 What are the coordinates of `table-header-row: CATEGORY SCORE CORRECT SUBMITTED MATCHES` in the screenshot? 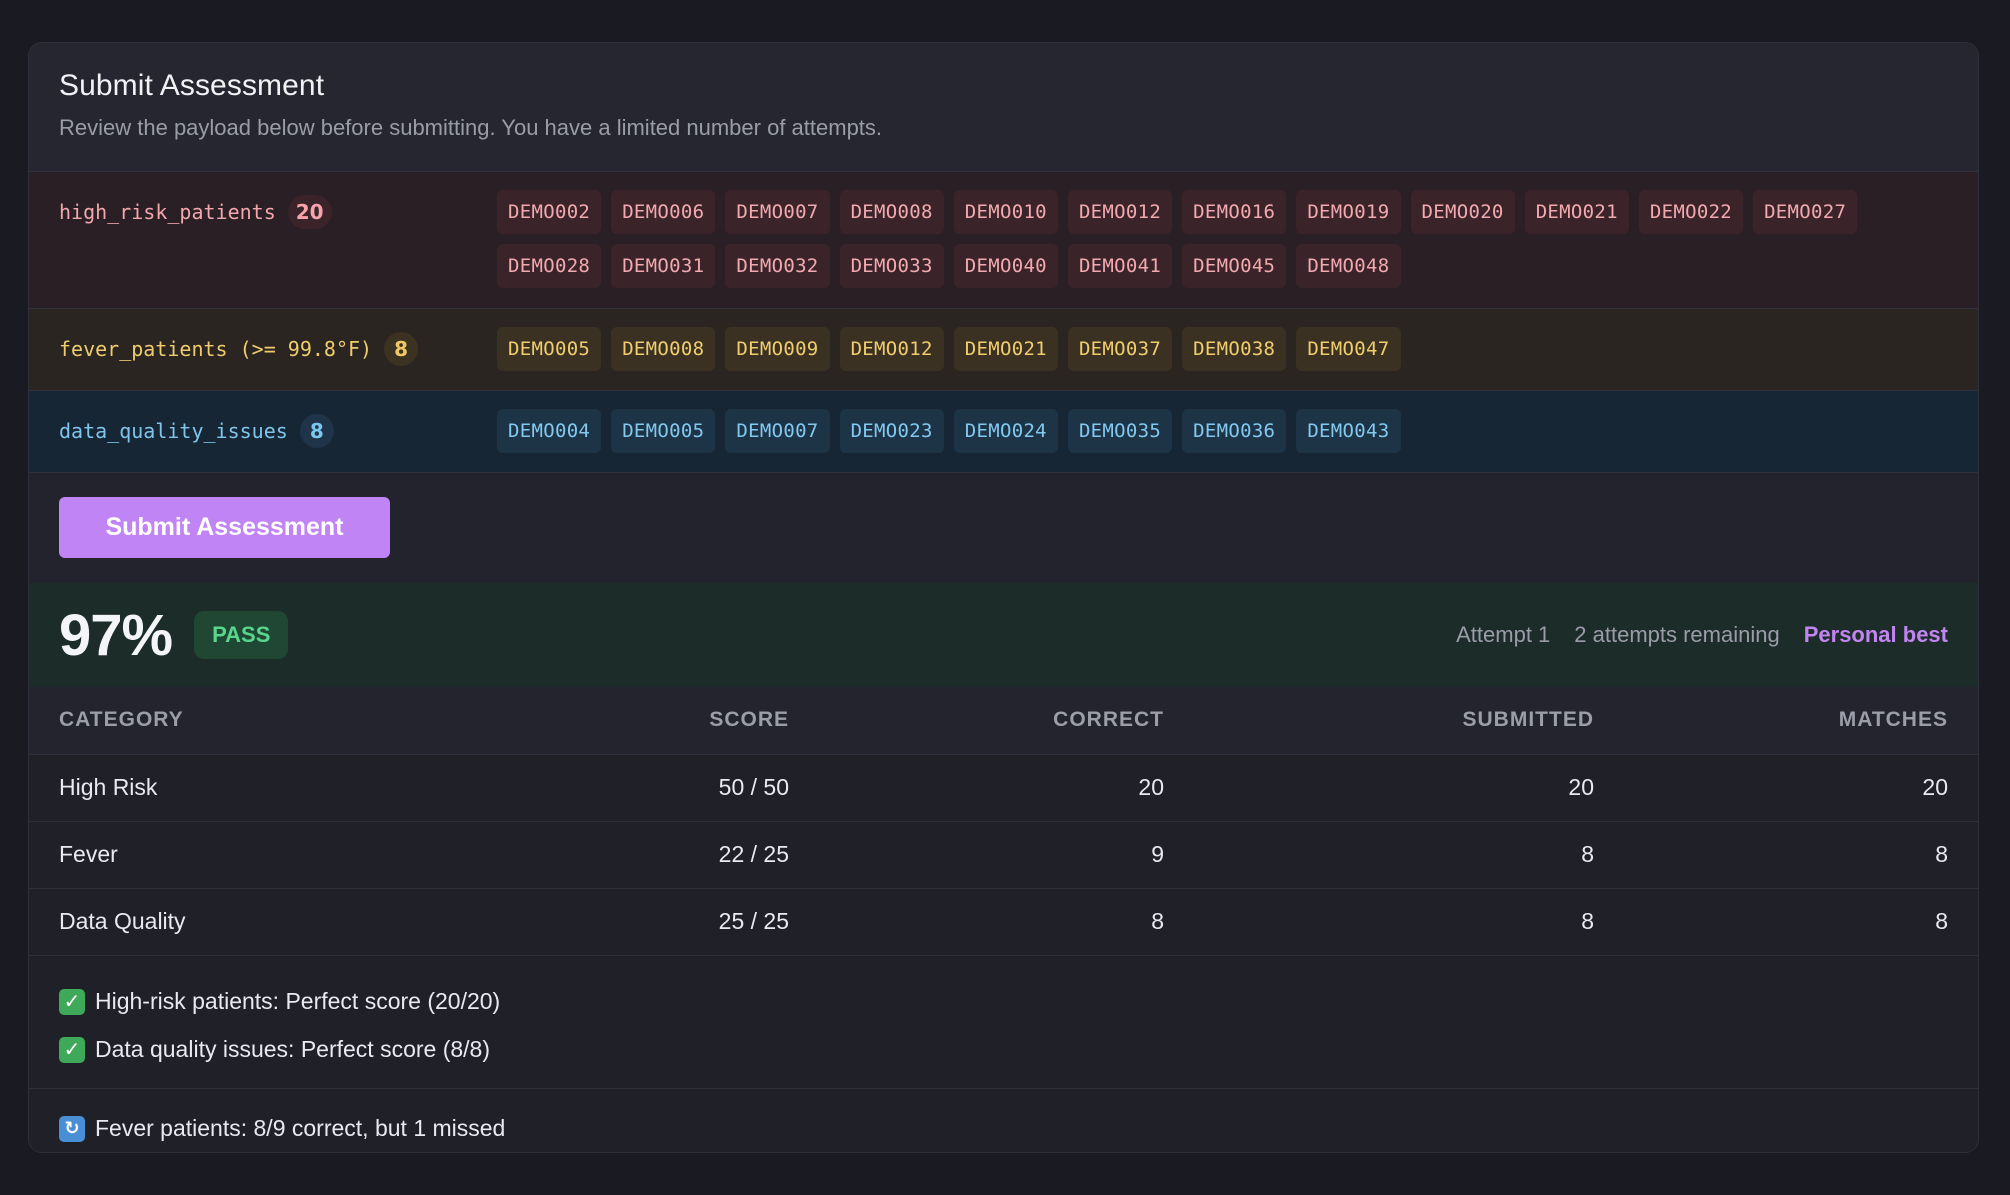 It's located at (1003, 721).